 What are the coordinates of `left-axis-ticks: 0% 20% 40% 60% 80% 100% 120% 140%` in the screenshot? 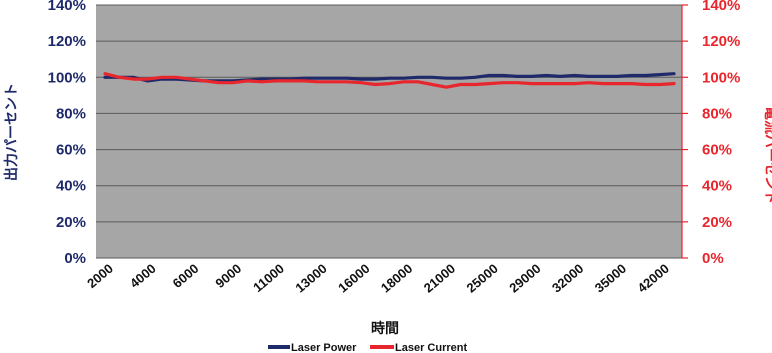 It's located at (67, 133).